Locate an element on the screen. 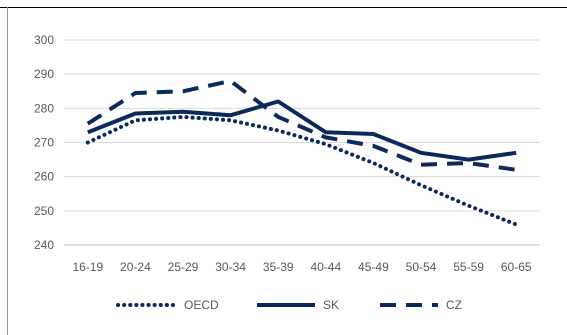 The image size is (567, 335). legend: OECD SK CZ is located at coordinates (289, 305).